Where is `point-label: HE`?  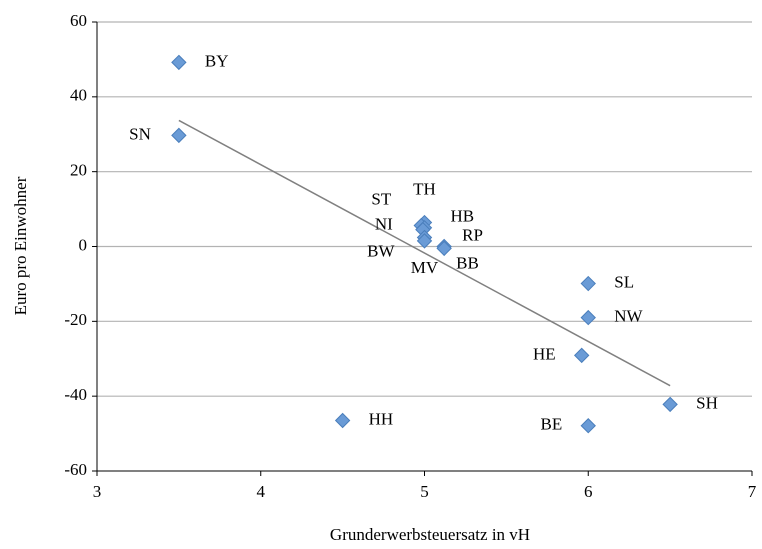
point-label: HE is located at coordinates (544, 353).